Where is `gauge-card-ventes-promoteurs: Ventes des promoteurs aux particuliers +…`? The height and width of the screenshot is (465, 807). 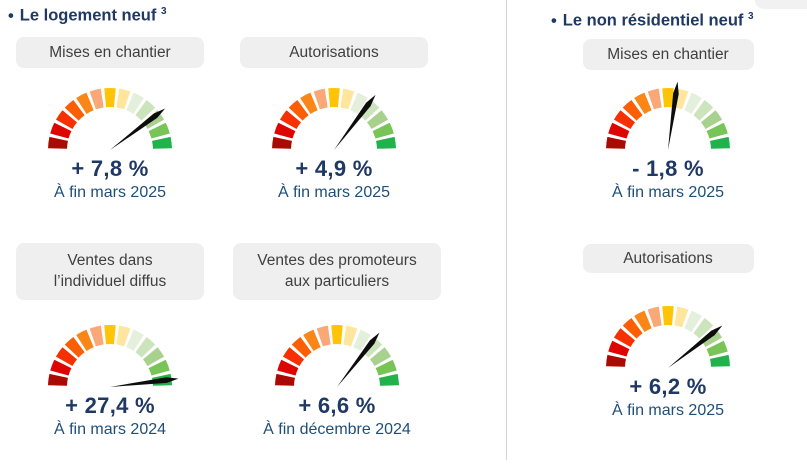 gauge-card-ventes-promoteurs: Ventes des promoteurs aux particuliers +… is located at coordinates (337, 341).